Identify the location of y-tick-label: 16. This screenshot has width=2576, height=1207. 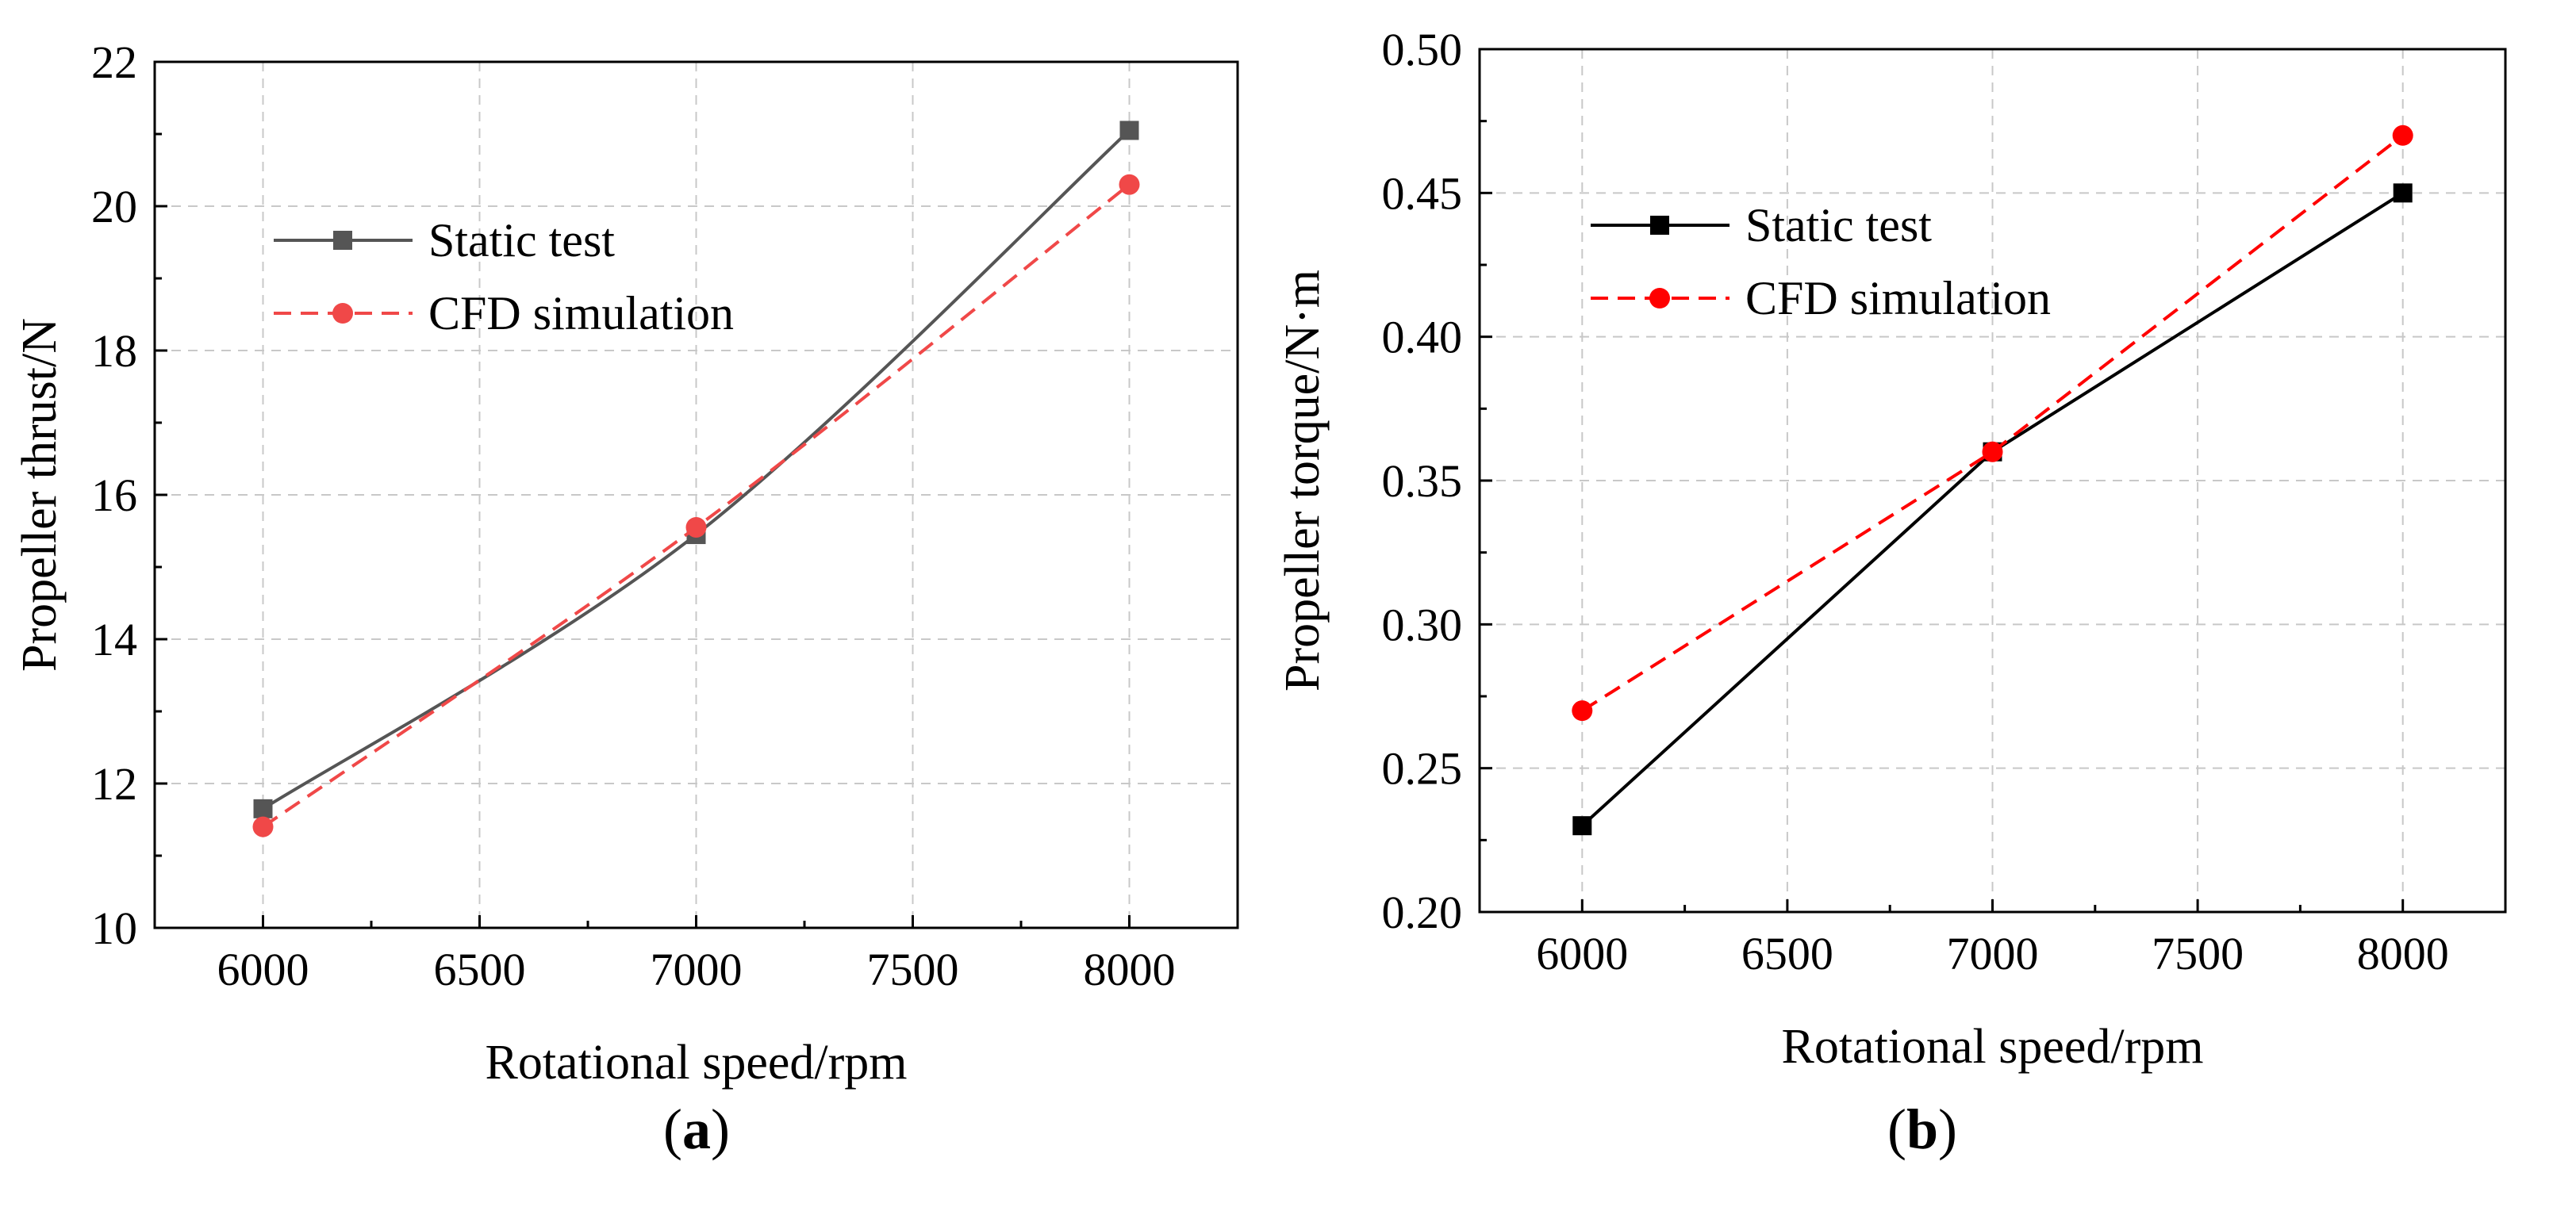
(114, 495).